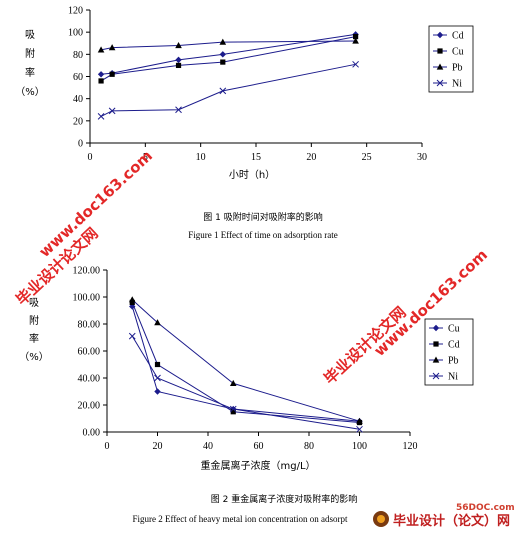 This screenshot has width=528, height=535. I want to click on c1-series-cu-line, so click(228, 59).